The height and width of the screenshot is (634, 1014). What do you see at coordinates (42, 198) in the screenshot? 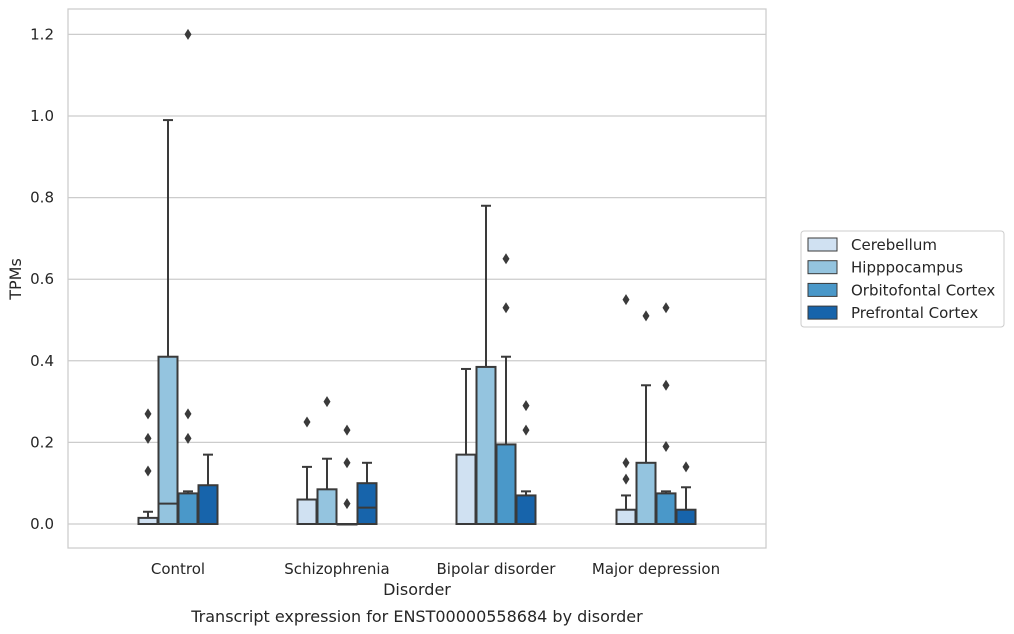
I see `y-tick-label: 0.8` at bounding box center [42, 198].